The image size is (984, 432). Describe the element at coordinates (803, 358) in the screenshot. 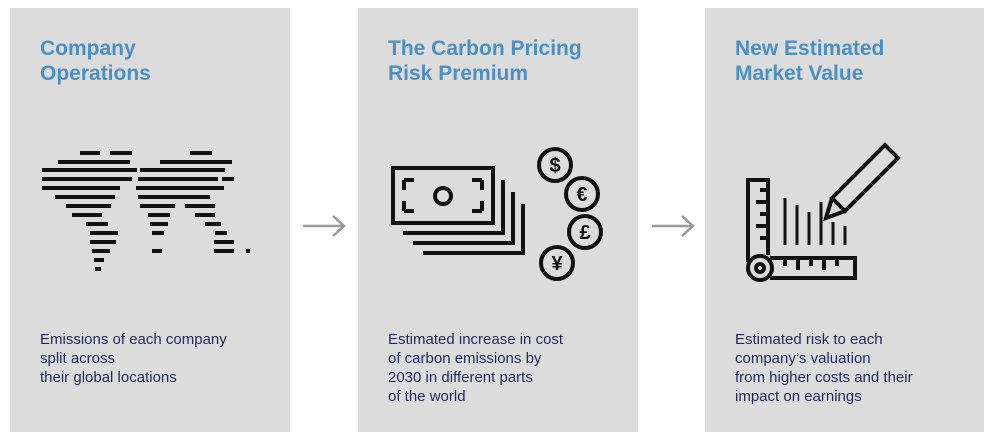

I see `desc-line: company’s valuation` at that location.